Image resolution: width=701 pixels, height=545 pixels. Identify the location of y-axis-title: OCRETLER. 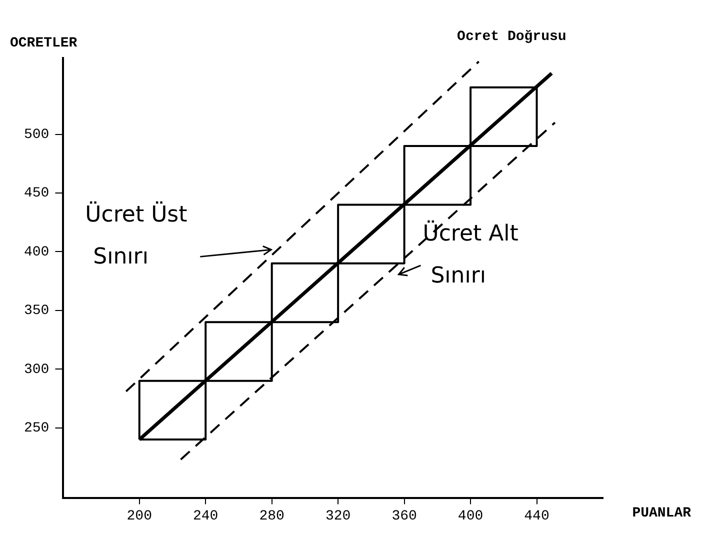
(44, 44).